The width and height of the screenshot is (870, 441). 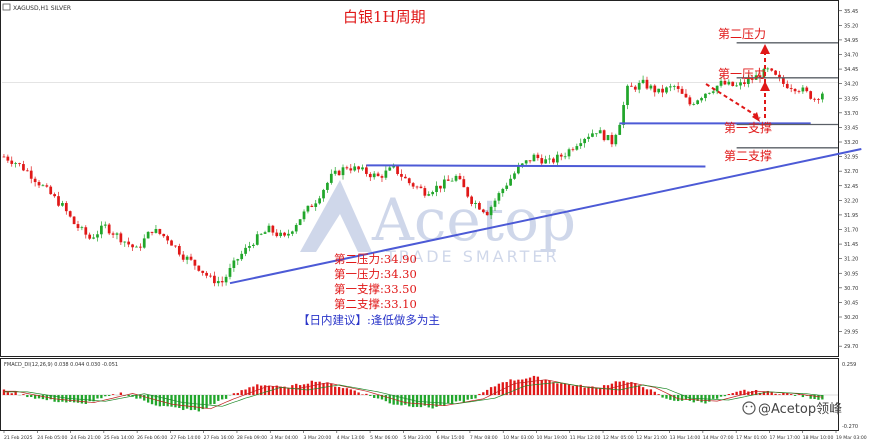 What do you see at coordinates (748, 155) in the screenshot?
I see `support2-label: 第二支撑` at bounding box center [748, 155].